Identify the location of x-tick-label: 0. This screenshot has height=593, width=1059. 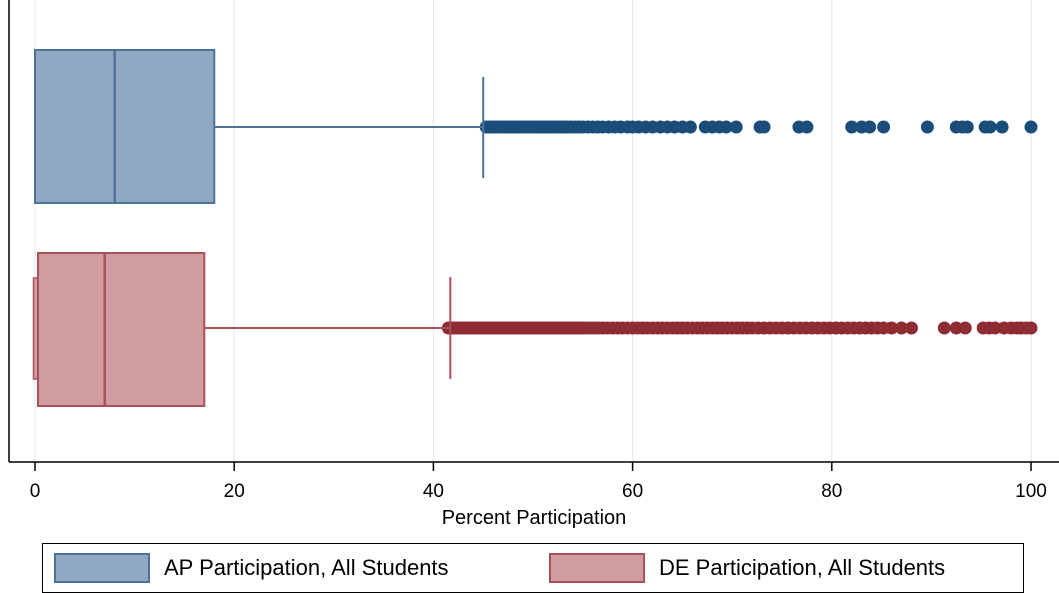
(35, 491).